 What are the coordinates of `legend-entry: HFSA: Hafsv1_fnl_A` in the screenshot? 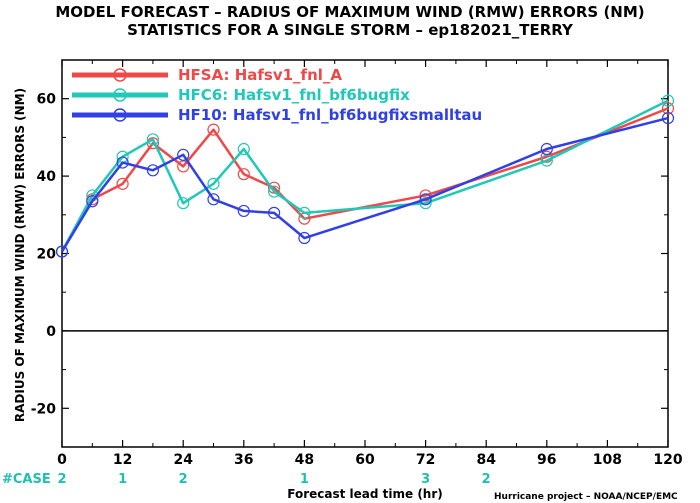 It's located at (260, 75).